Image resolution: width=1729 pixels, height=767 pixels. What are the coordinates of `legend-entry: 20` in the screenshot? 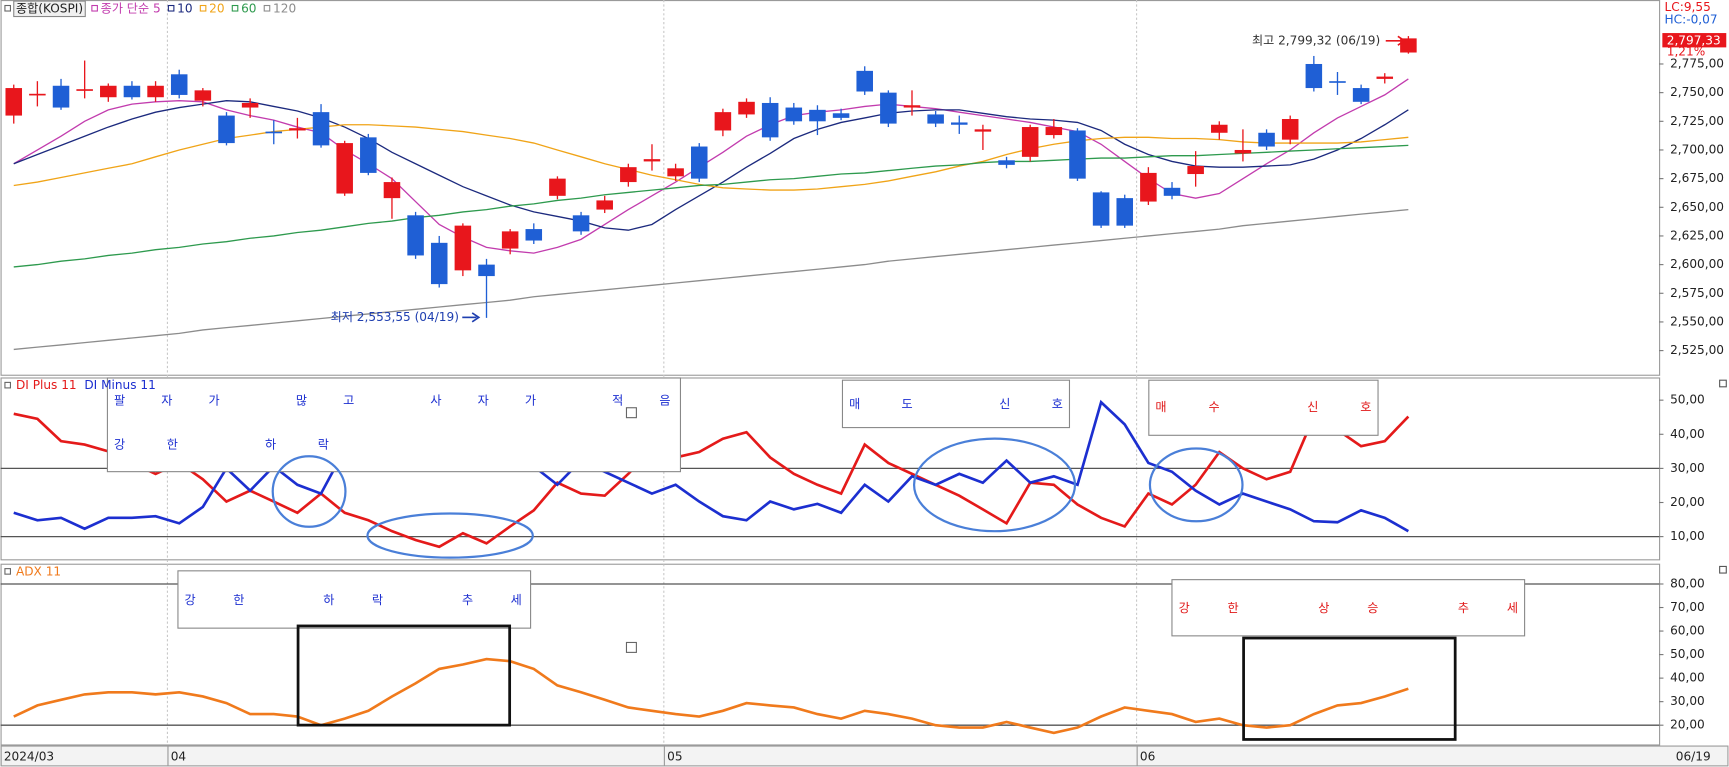 It's located at (216, 8).